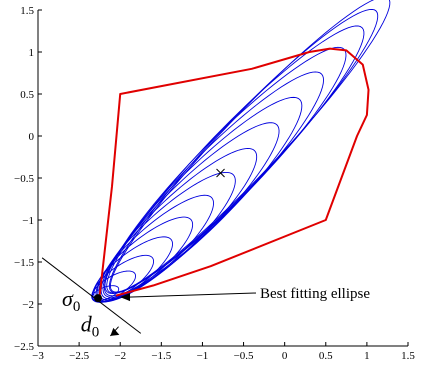 Image resolution: width=422 pixels, height=365 pixels. What do you see at coordinates (24, 179) in the screenshot?
I see `y-tick-label: −0.5` at bounding box center [24, 179].